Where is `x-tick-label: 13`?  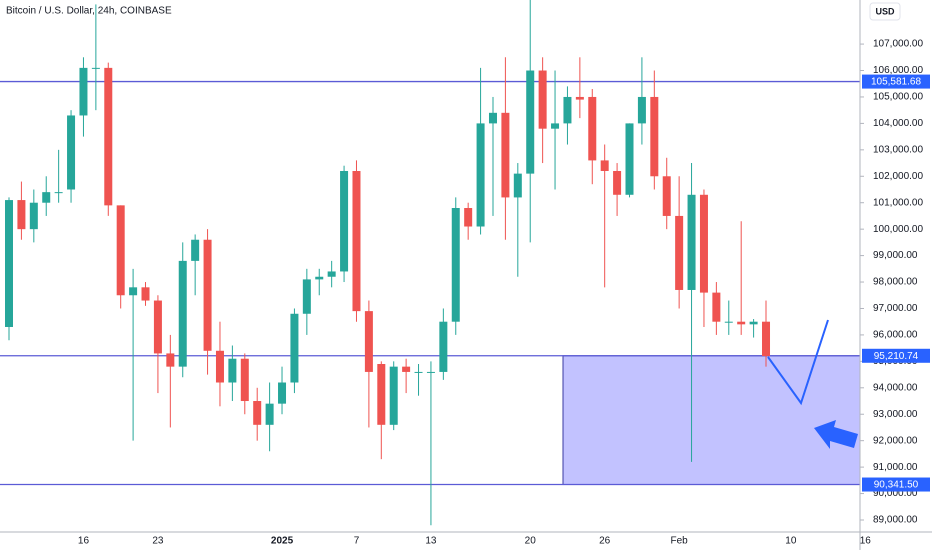
x-tick-label: 13 is located at coordinates (431, 541).